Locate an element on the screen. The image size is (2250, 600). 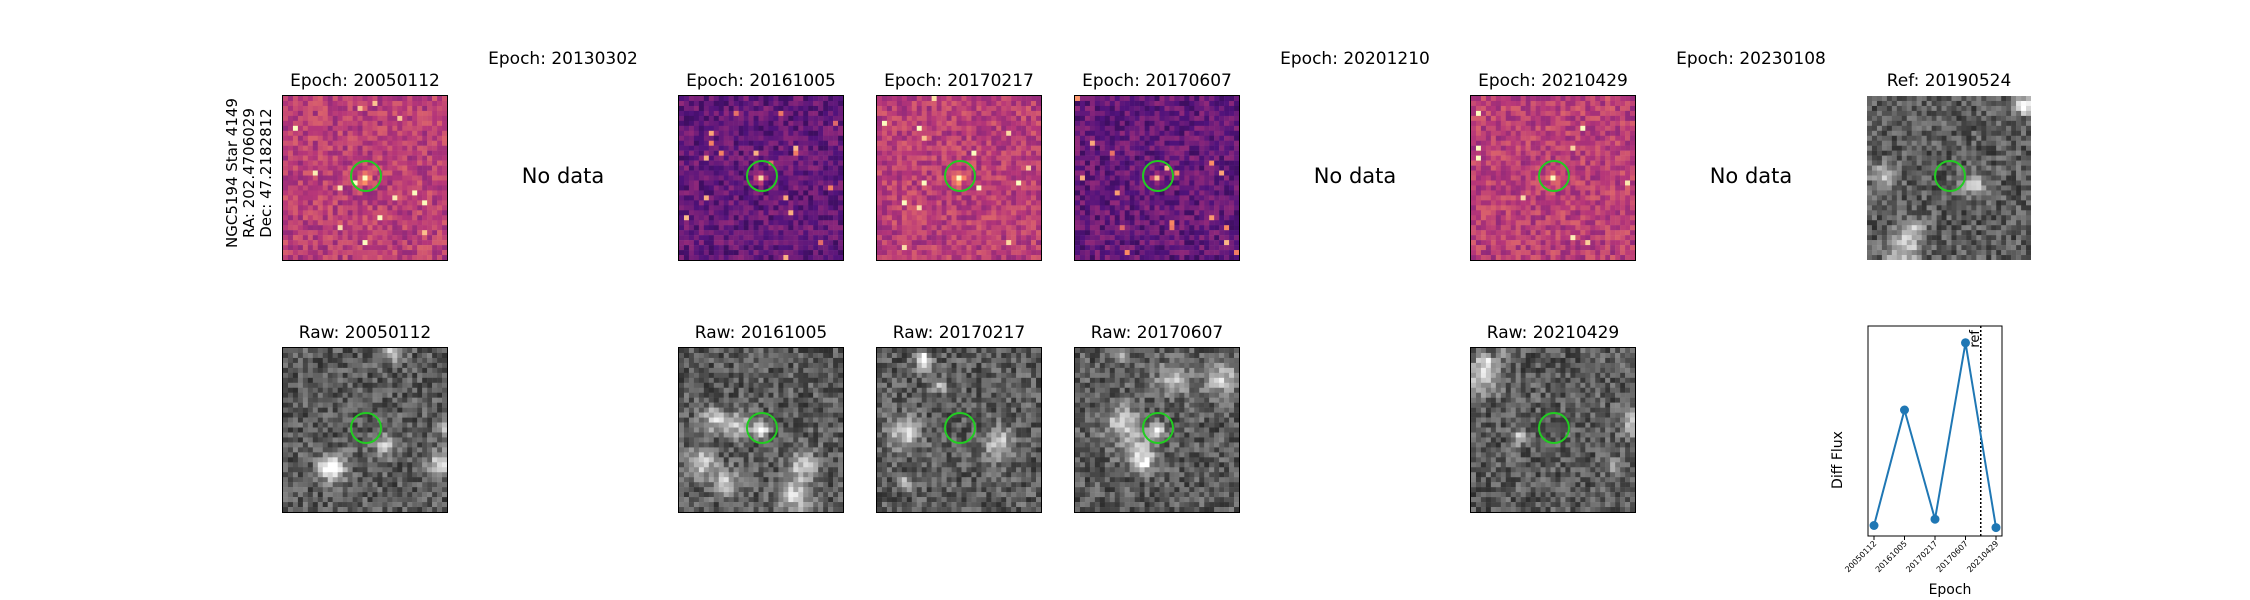
raw-title-7: Raw: 20210429 is located at coordinates (1553, 333).